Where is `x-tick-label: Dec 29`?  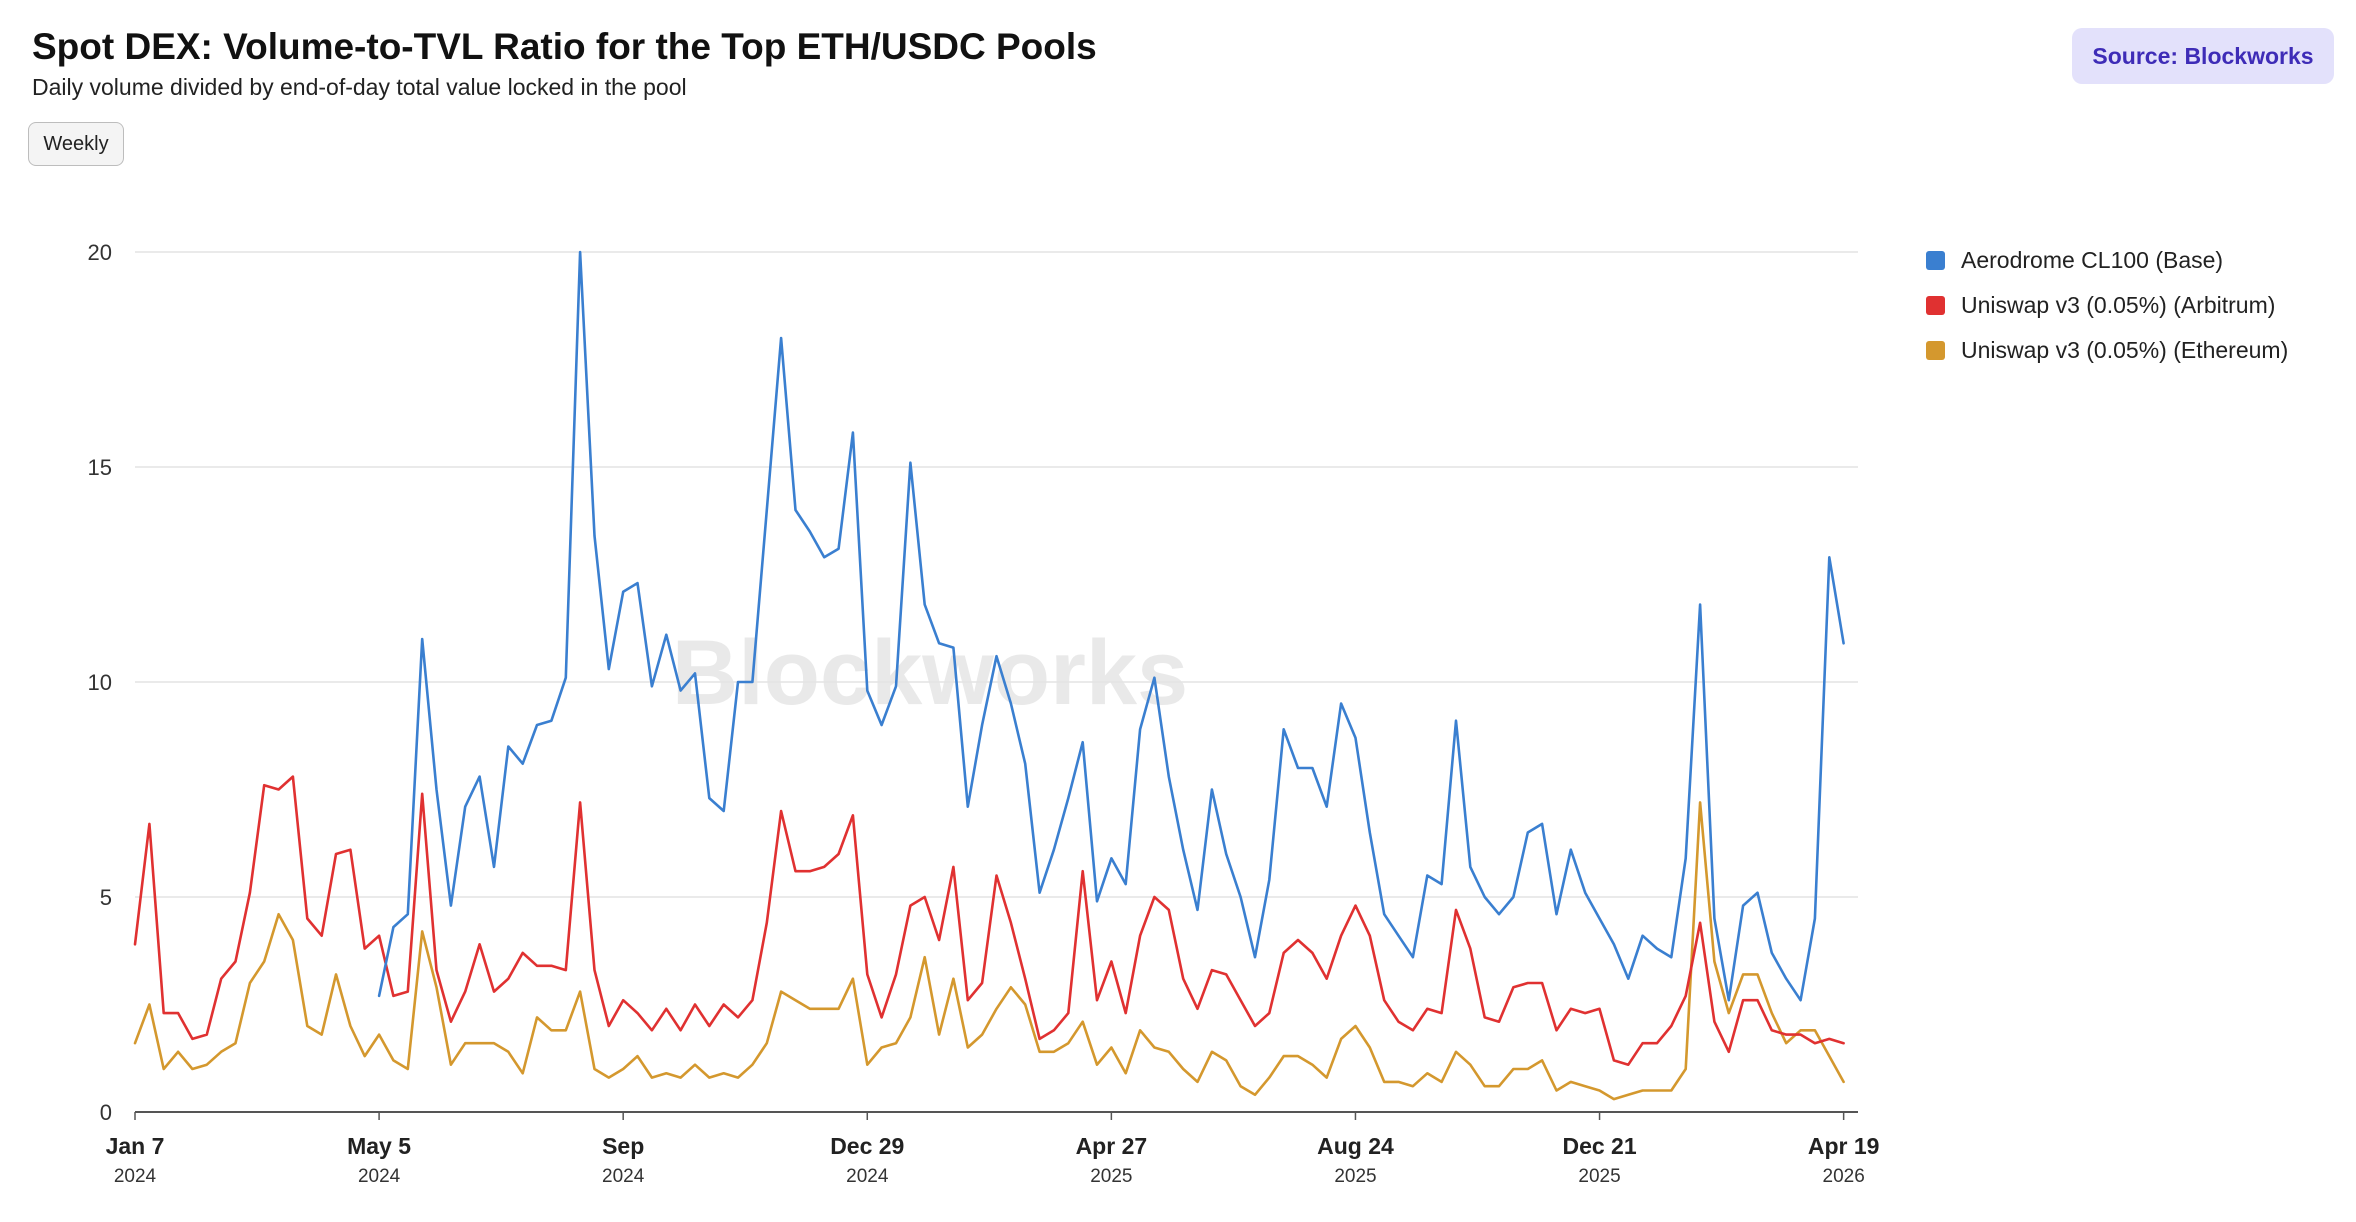
x-tick-label: Dec 29 is located at coordinates (867, 1146).